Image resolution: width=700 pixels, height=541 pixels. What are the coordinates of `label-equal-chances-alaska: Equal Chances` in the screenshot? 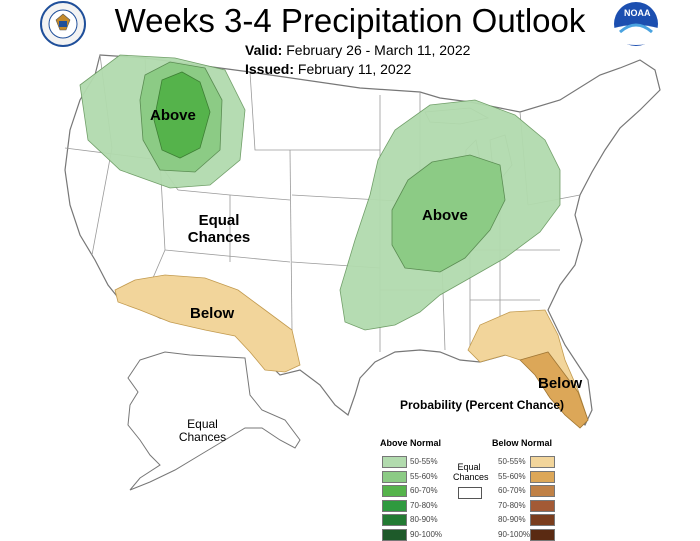 It's located at (202, 431).